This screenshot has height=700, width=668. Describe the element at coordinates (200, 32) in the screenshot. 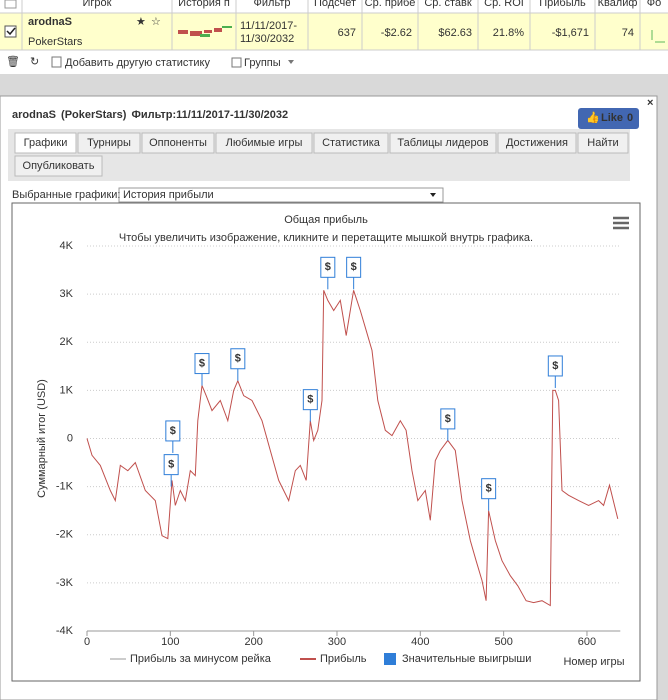

I see `sparkline` at that location.